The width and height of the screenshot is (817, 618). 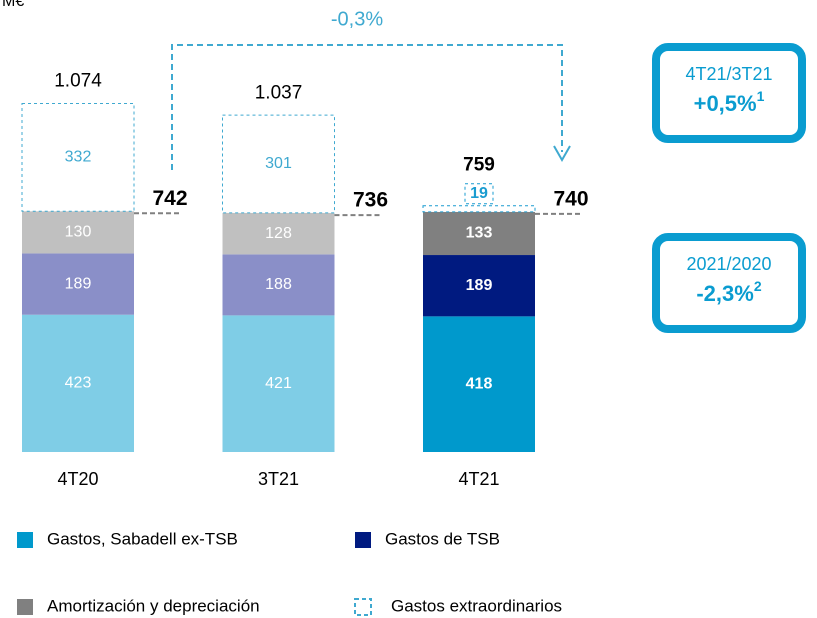 I want to click on segment-label: 418, so click(x=479, y=383).